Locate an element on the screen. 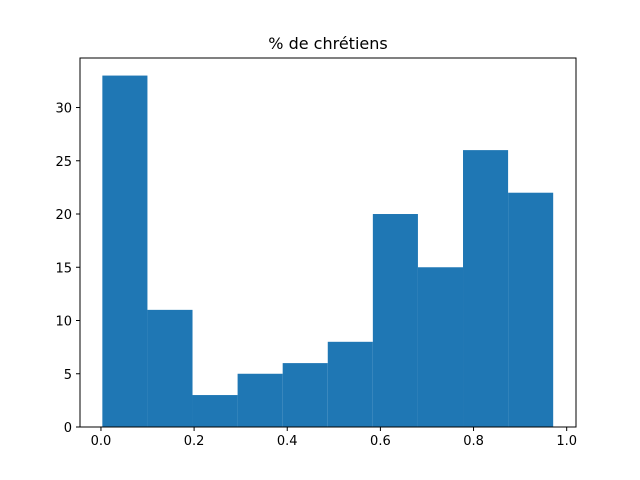 This screenshot has height=480, width=640. x-axis: 0.0 0.2 0.4 0.6 0.8 1.0 is located at coordinates (334, 438).